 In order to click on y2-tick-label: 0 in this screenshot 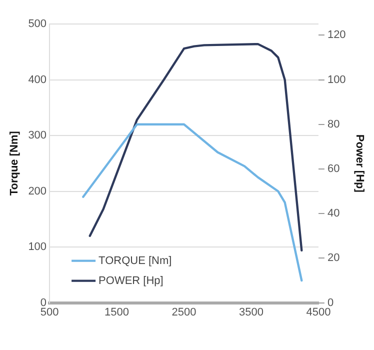, I will do `click(330, 302)`.